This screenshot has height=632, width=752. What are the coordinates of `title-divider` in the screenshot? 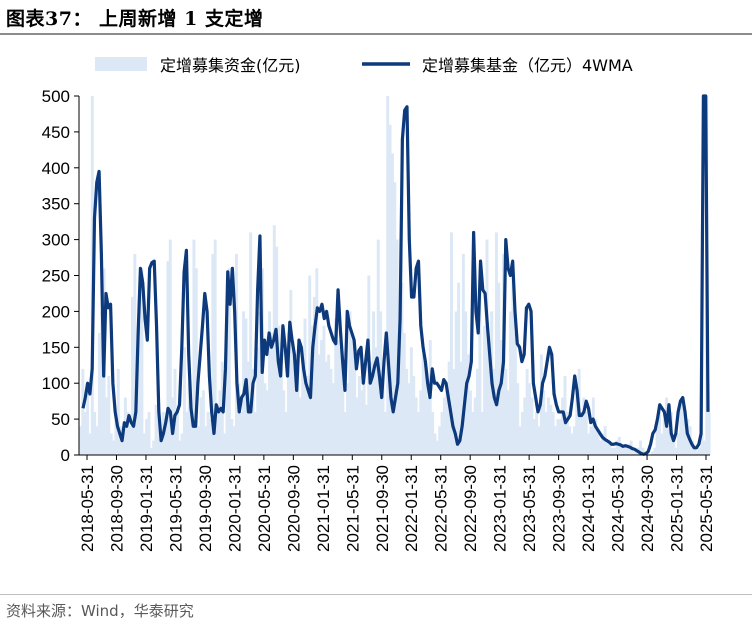 It's located at (376, 34).